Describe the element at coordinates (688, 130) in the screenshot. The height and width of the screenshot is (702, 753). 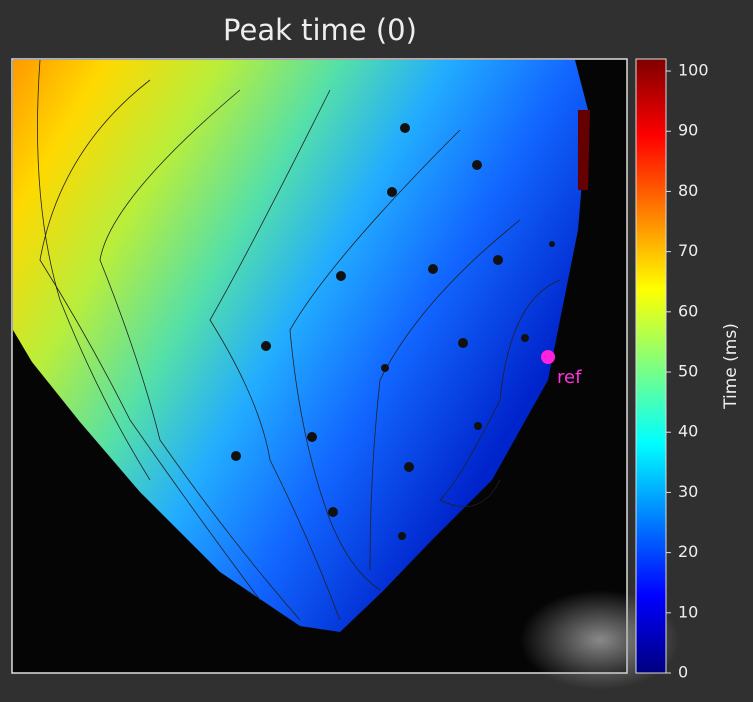
I see `colorbar-tick-label: 90` at that location.